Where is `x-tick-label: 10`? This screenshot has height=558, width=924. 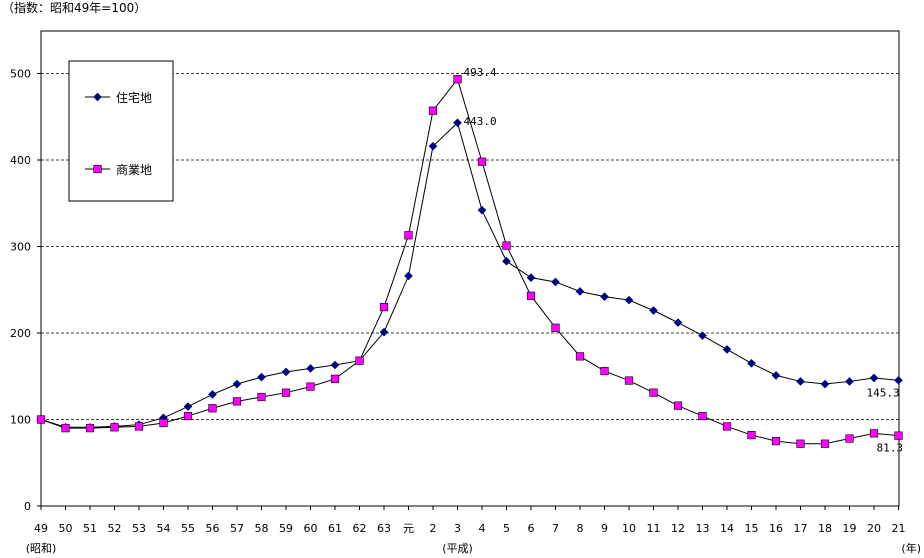 x-tick-label: 10 is located at coordinates (629, 528).